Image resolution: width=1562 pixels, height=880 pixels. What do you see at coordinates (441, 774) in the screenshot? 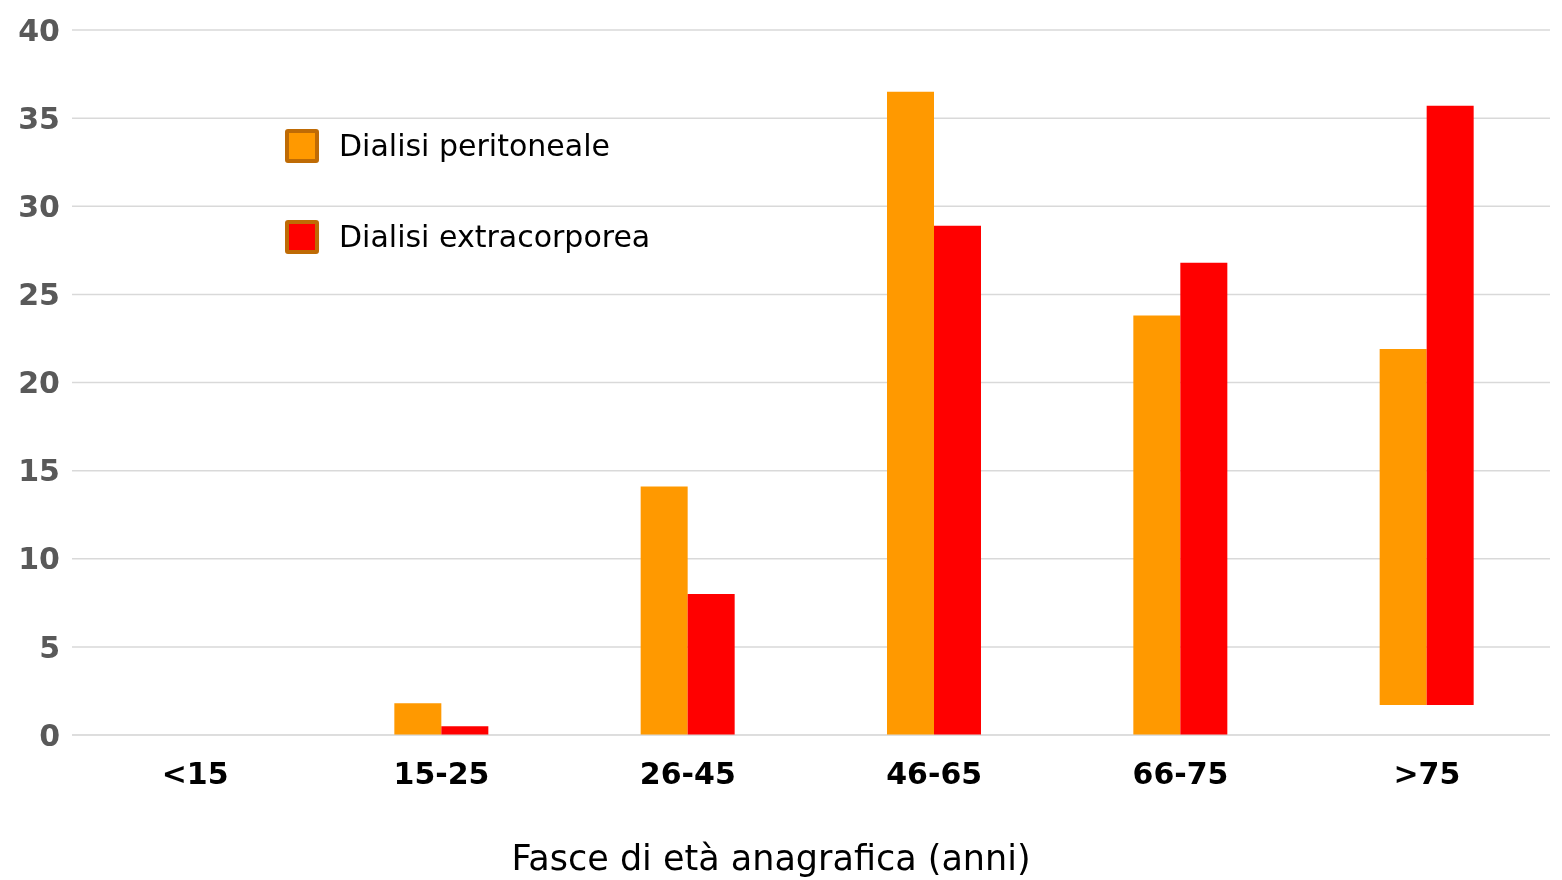
I see `x-tick-label: 15-25` at bounding box center [441, 774].